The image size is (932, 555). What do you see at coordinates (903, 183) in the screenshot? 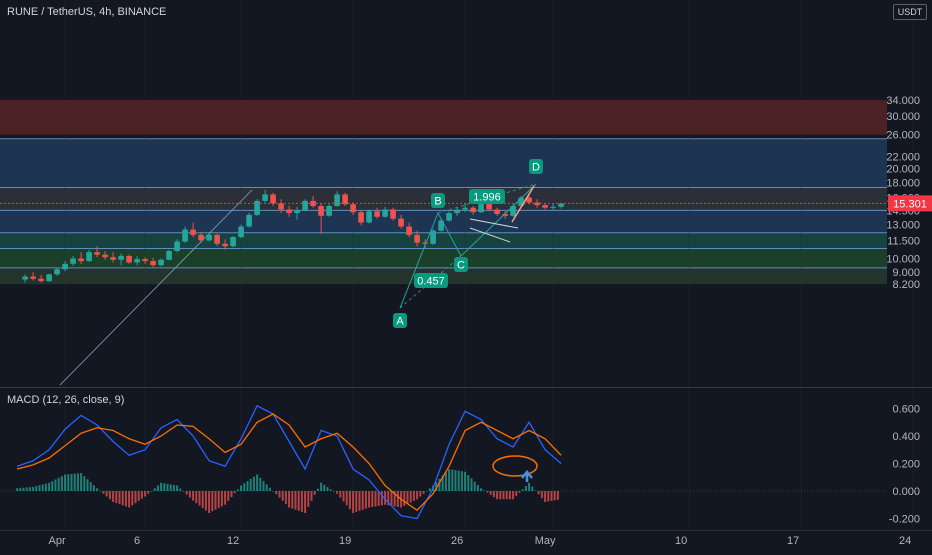
I see `price-tick-label: 18.000` at bounding box center [903, 183].